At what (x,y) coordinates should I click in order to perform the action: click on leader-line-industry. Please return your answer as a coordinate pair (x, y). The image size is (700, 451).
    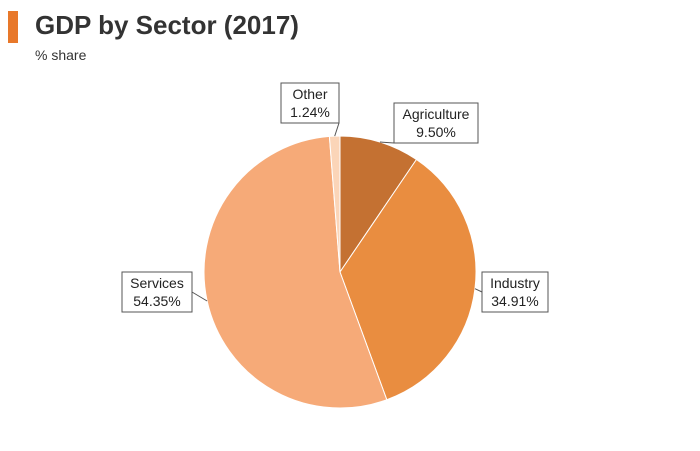
    Looking at the image, I should click on (478, 290).